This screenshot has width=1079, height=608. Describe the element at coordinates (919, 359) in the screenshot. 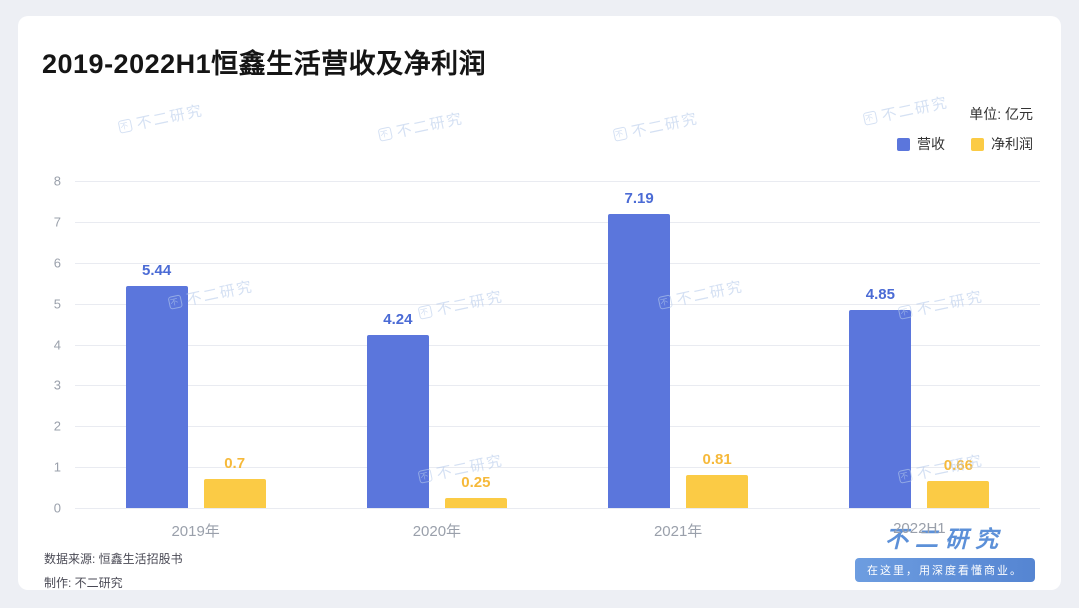

I see `bar-group: 4.85 0.66 2022H1` at that location.